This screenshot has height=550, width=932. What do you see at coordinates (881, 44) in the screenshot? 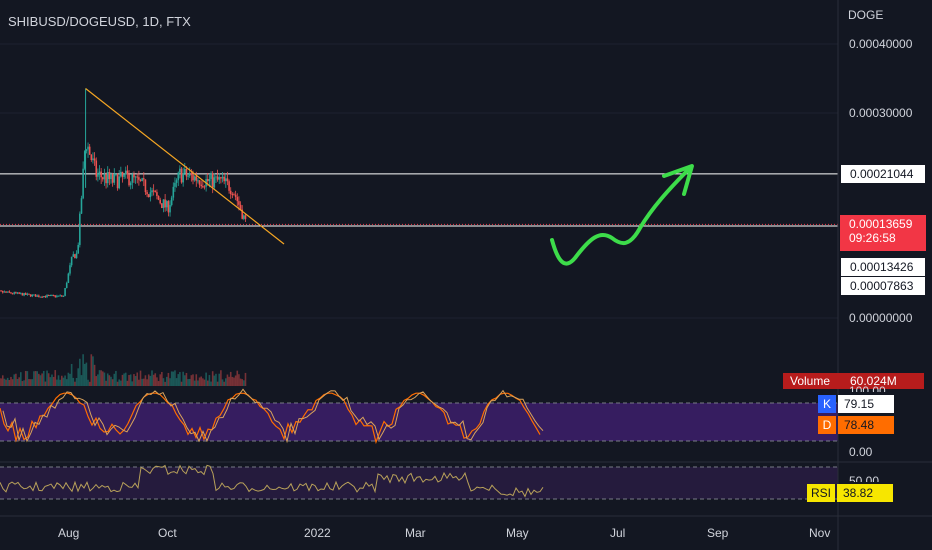
I see `price-tick: 0.00040000` at bounding box center [881, 44].